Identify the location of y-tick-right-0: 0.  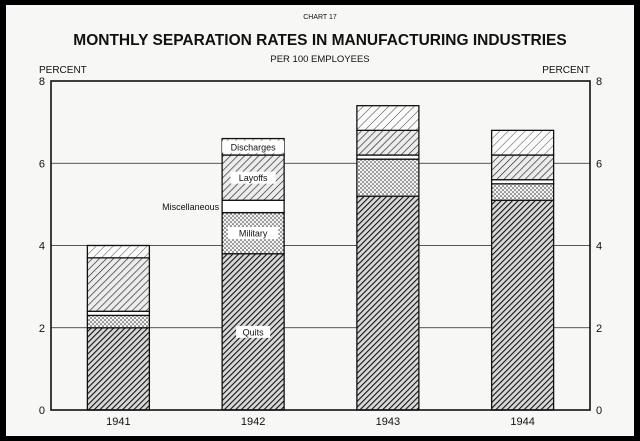
(599, 411).